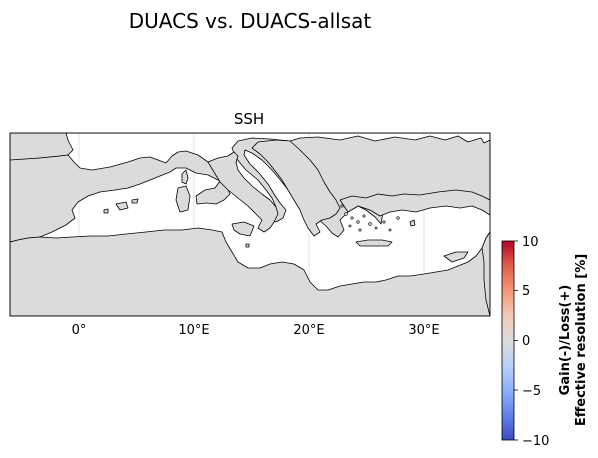 This screenshot has height=458, width=598. I want to click on italy, so click(243, 192).